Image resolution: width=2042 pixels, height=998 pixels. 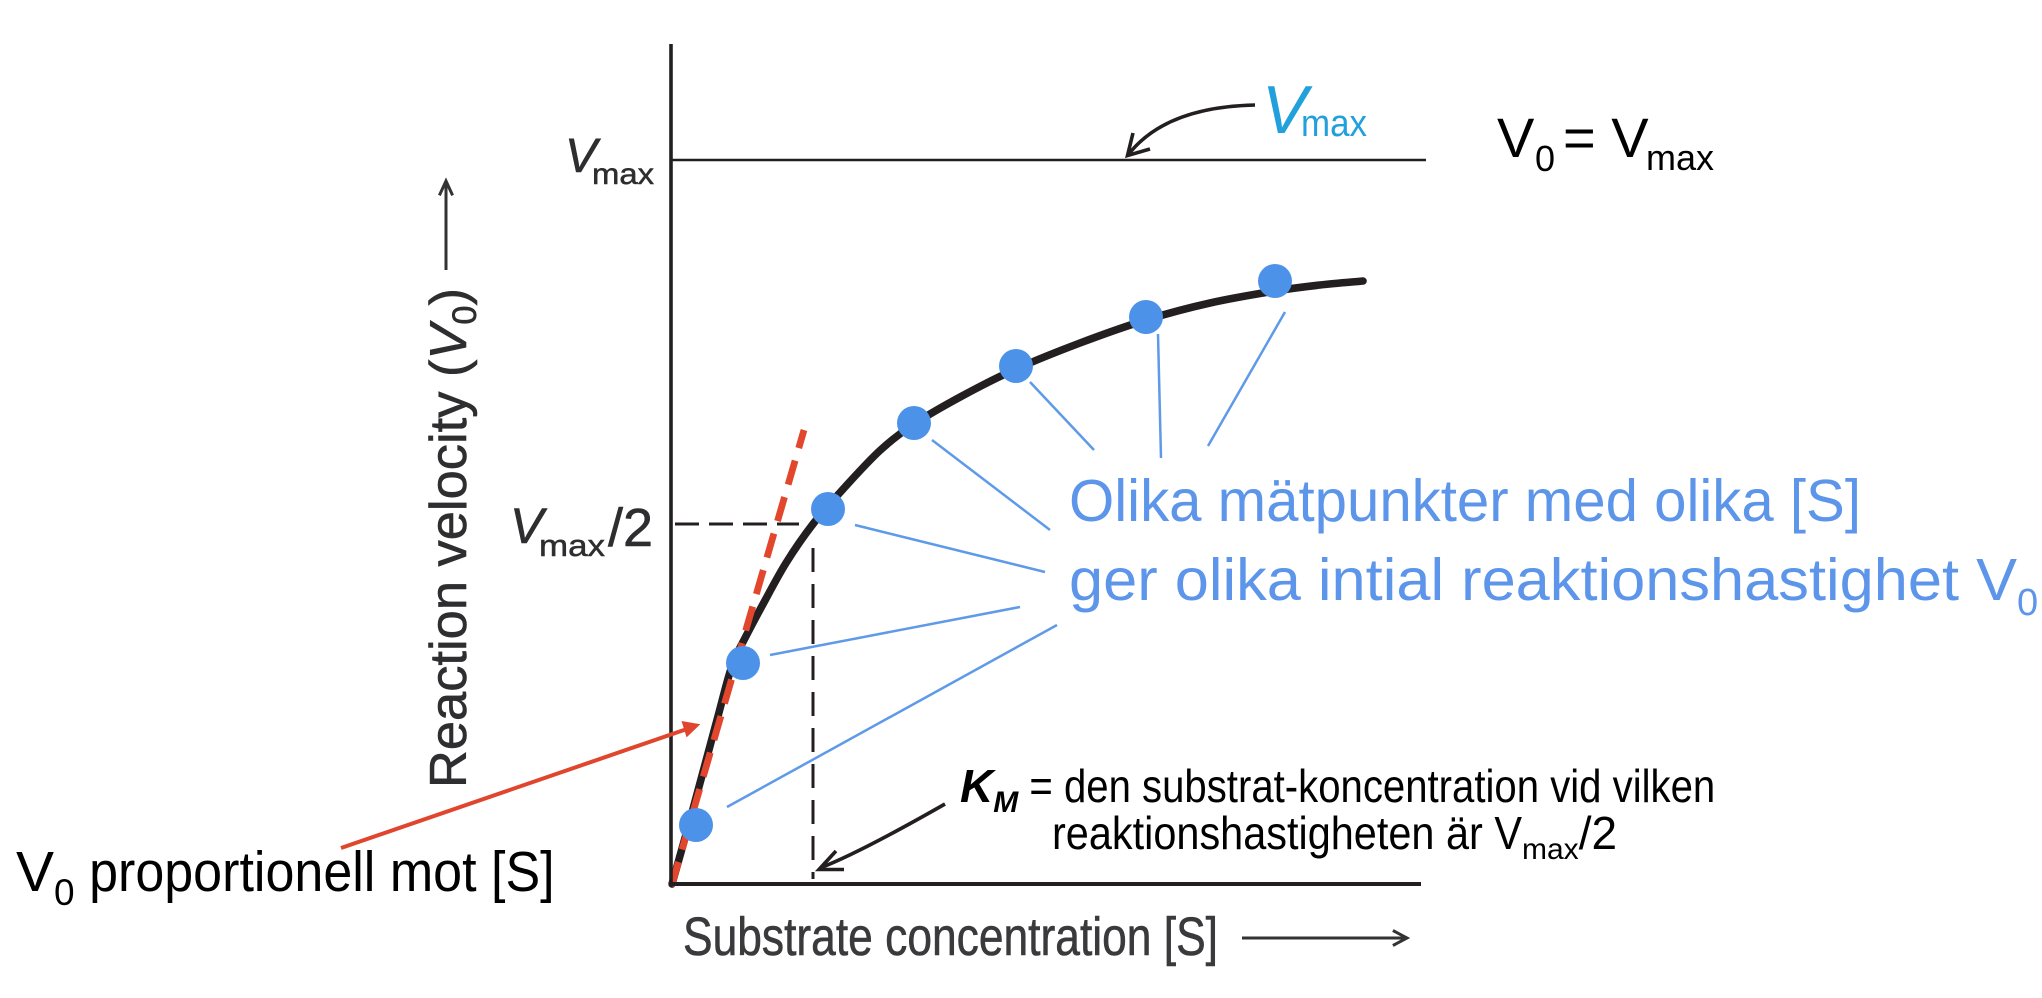 I want to click on svg-text: Olika mätpunkter med olika [S], so click(x=1465, y=501).